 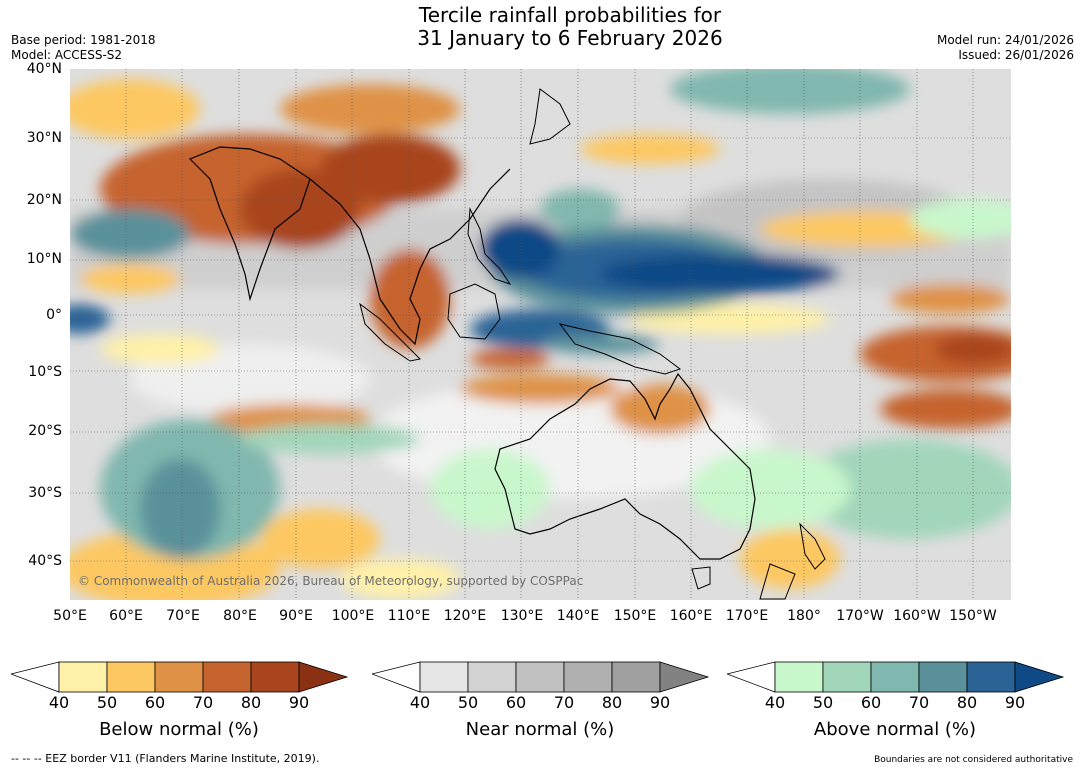 What do you see at coordinates (620, 349) in the screenshot?
I see `new-guinea-coastline` at bounding box center [620, 349].